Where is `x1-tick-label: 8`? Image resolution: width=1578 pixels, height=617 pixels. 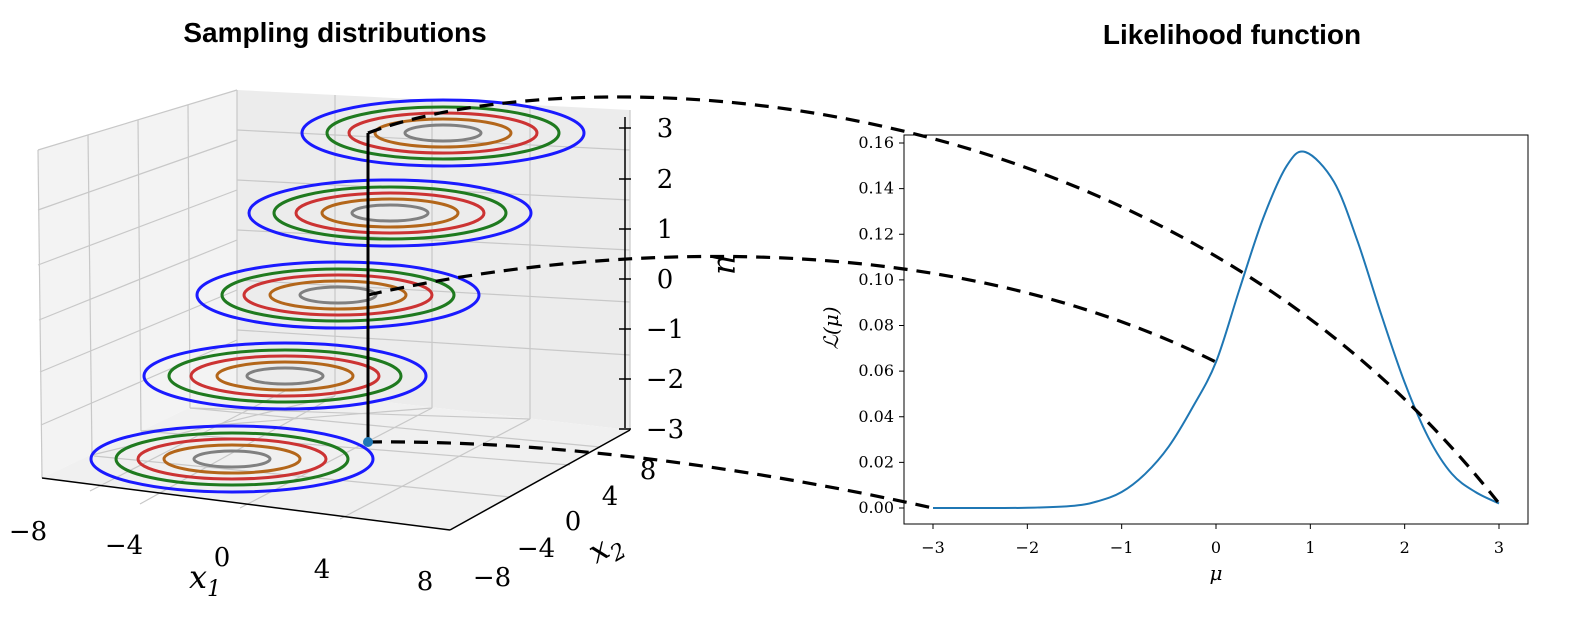
x1-tick-label: 8 is located at coordinates (425, 582).